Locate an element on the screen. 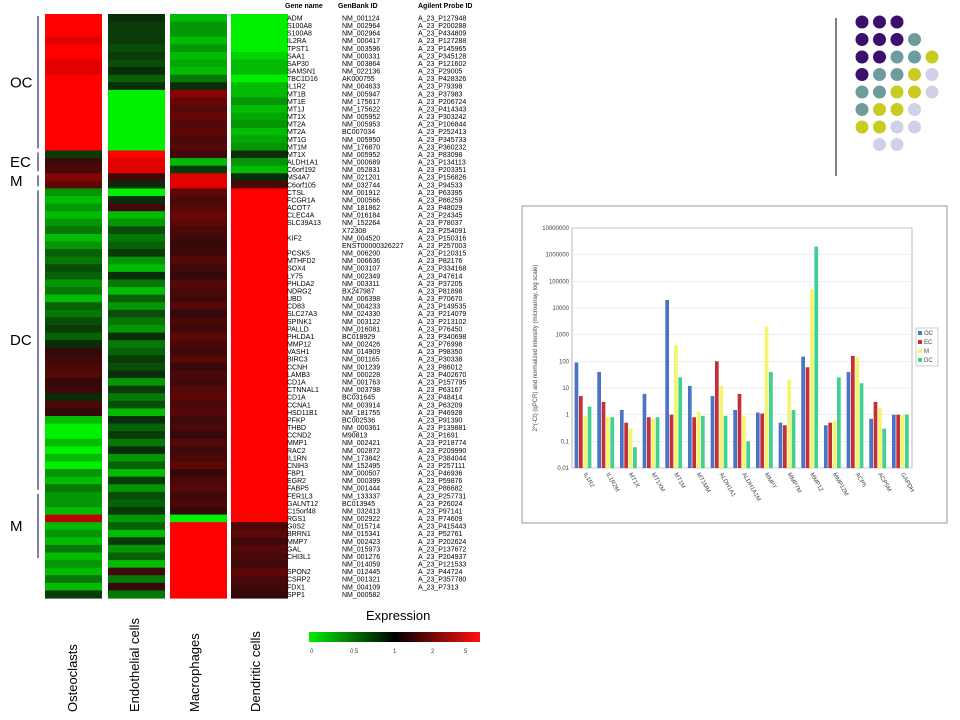  genbank-id: NM_000399 is located at coordinates (361, 481).